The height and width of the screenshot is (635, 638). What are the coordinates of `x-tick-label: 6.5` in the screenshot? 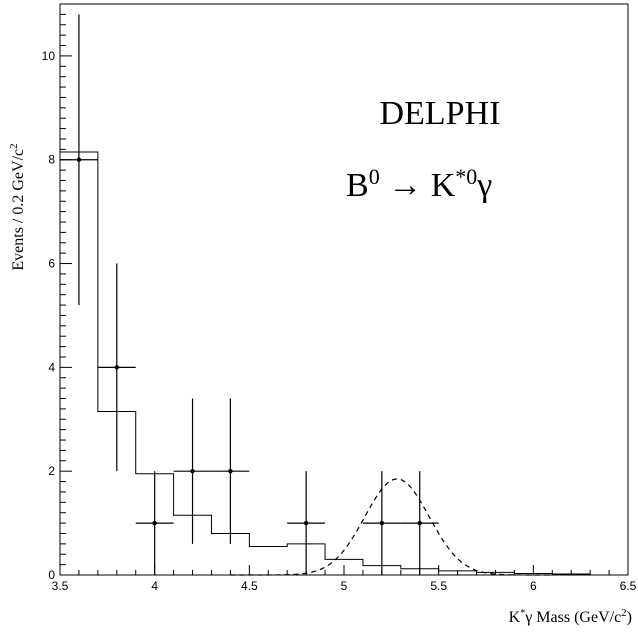 It's located at (628, 586).